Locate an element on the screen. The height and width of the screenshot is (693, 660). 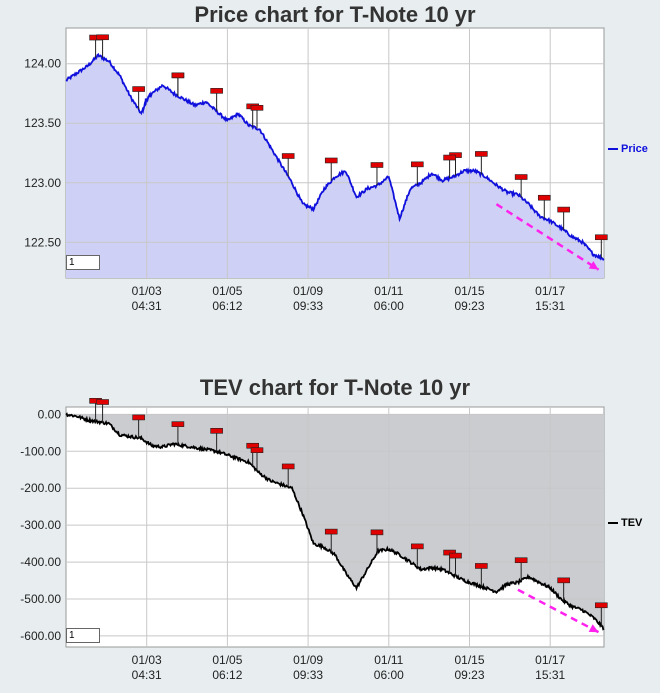
price-trend-arrow-head is located at coordinates (593, 265).